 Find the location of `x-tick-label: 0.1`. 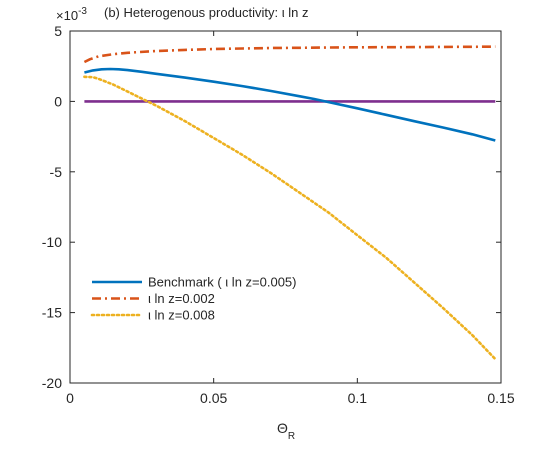

x-tick-label: 0.1 is located at coordinates (358, 398).